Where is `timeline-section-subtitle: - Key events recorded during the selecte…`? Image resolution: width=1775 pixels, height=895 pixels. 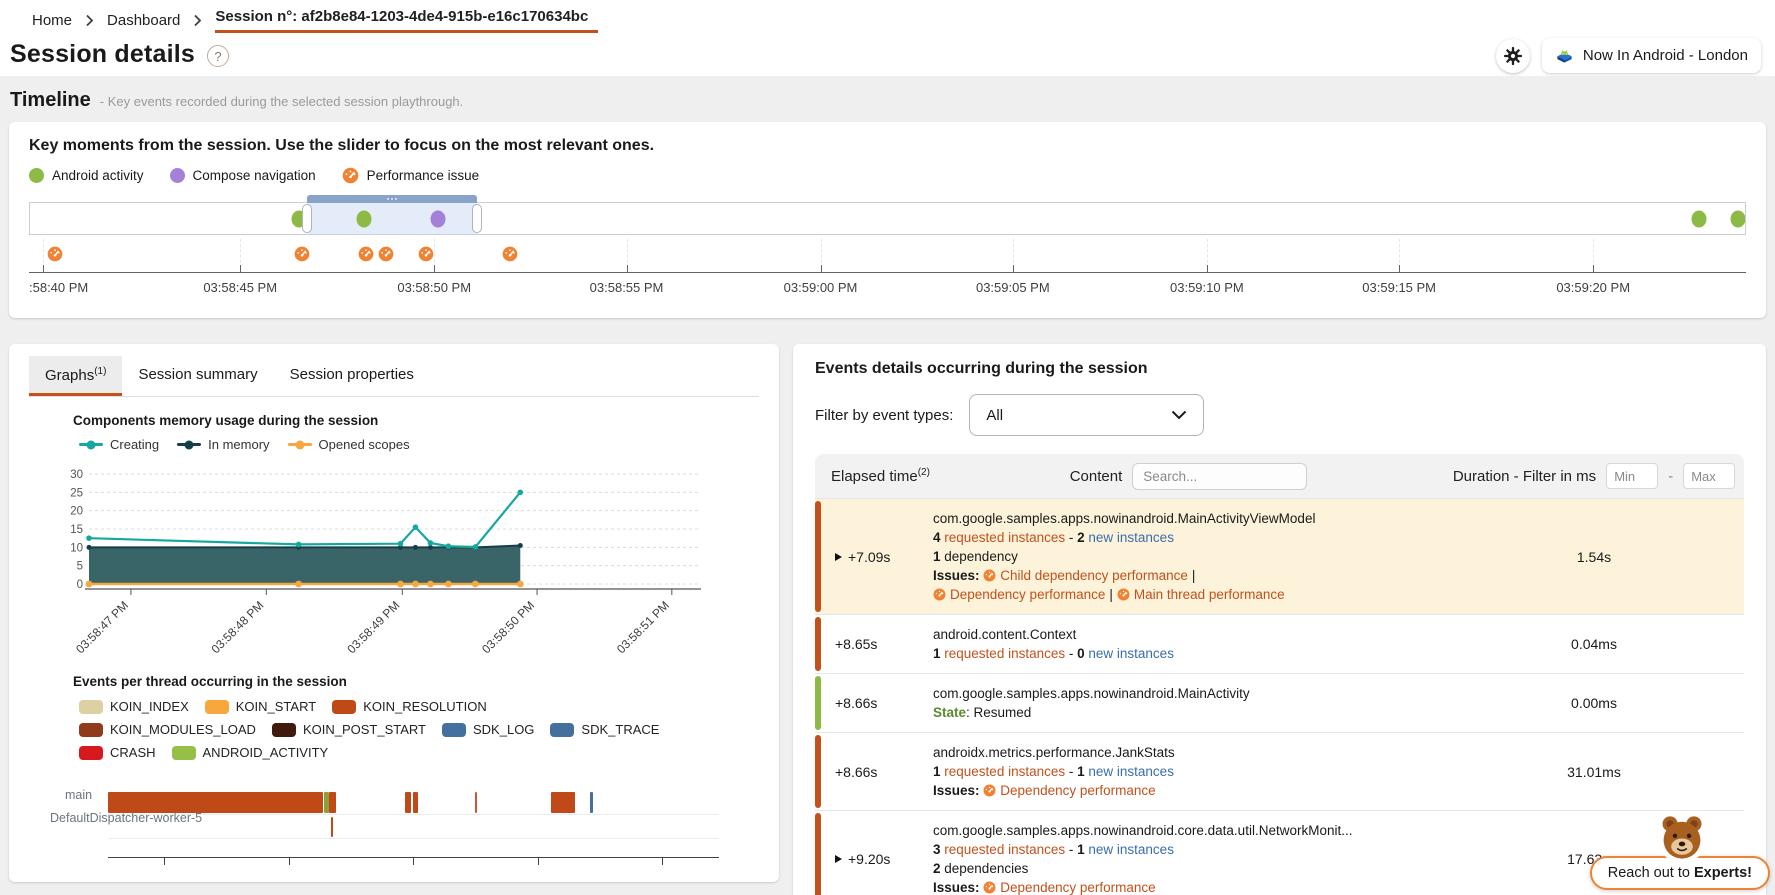 timeline-section-subtitle: - Key events recorded during the selecte… is located at coordinates (281, 101).